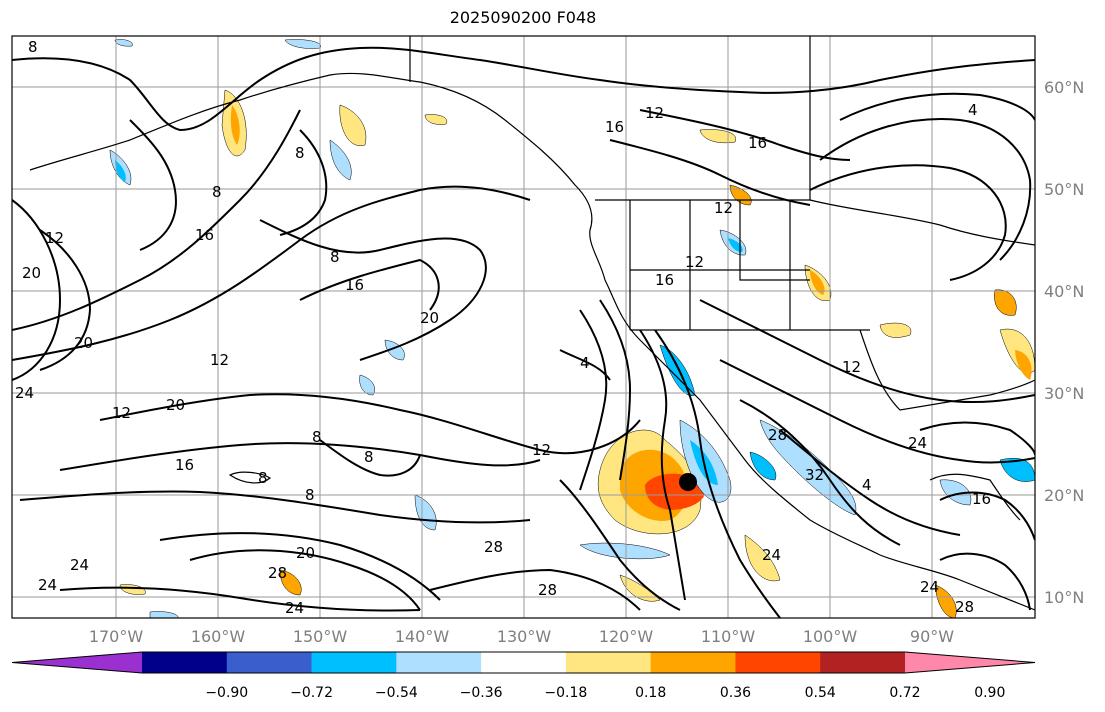 The width and height of the screenshot is (1105, 712). What do you see at coordinates (820, 693) in the screenshot?
I see `colorbar-tick-label: 0.54` at bounding box center [820, 693].